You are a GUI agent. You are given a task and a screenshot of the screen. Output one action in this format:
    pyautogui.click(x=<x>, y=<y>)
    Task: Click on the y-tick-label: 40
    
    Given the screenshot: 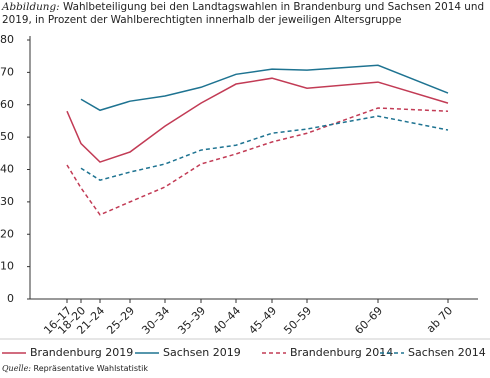 What is the action you would take?
    pyautogui.click(x=7, y=169)
    